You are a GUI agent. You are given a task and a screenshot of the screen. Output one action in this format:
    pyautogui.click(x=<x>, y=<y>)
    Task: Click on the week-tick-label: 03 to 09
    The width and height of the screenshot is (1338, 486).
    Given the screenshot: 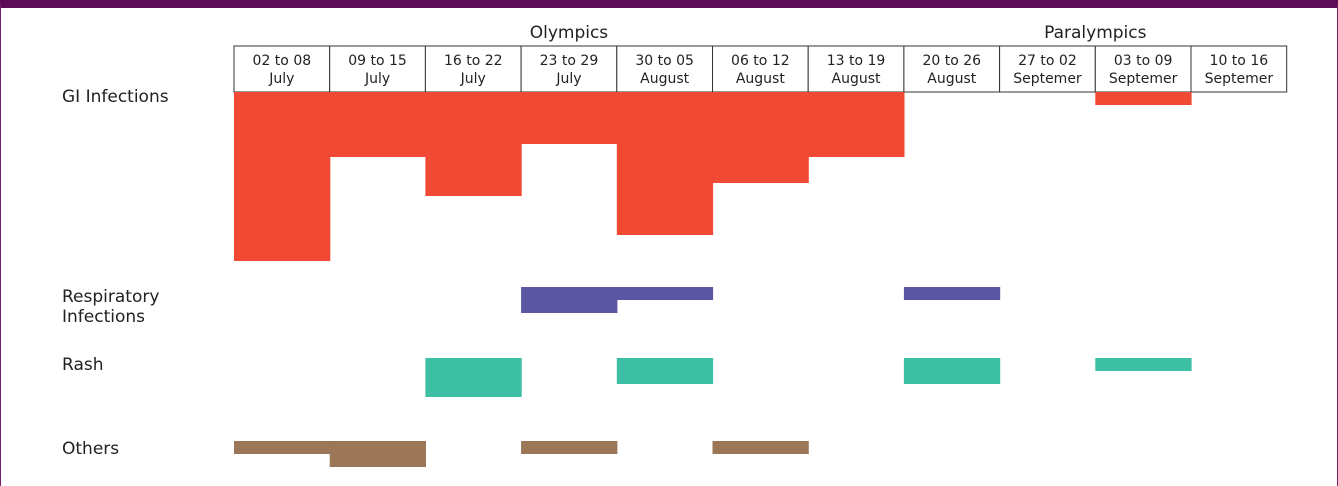 What is the action you would take?
    pyautogui.click(x=1143, y=61)
    